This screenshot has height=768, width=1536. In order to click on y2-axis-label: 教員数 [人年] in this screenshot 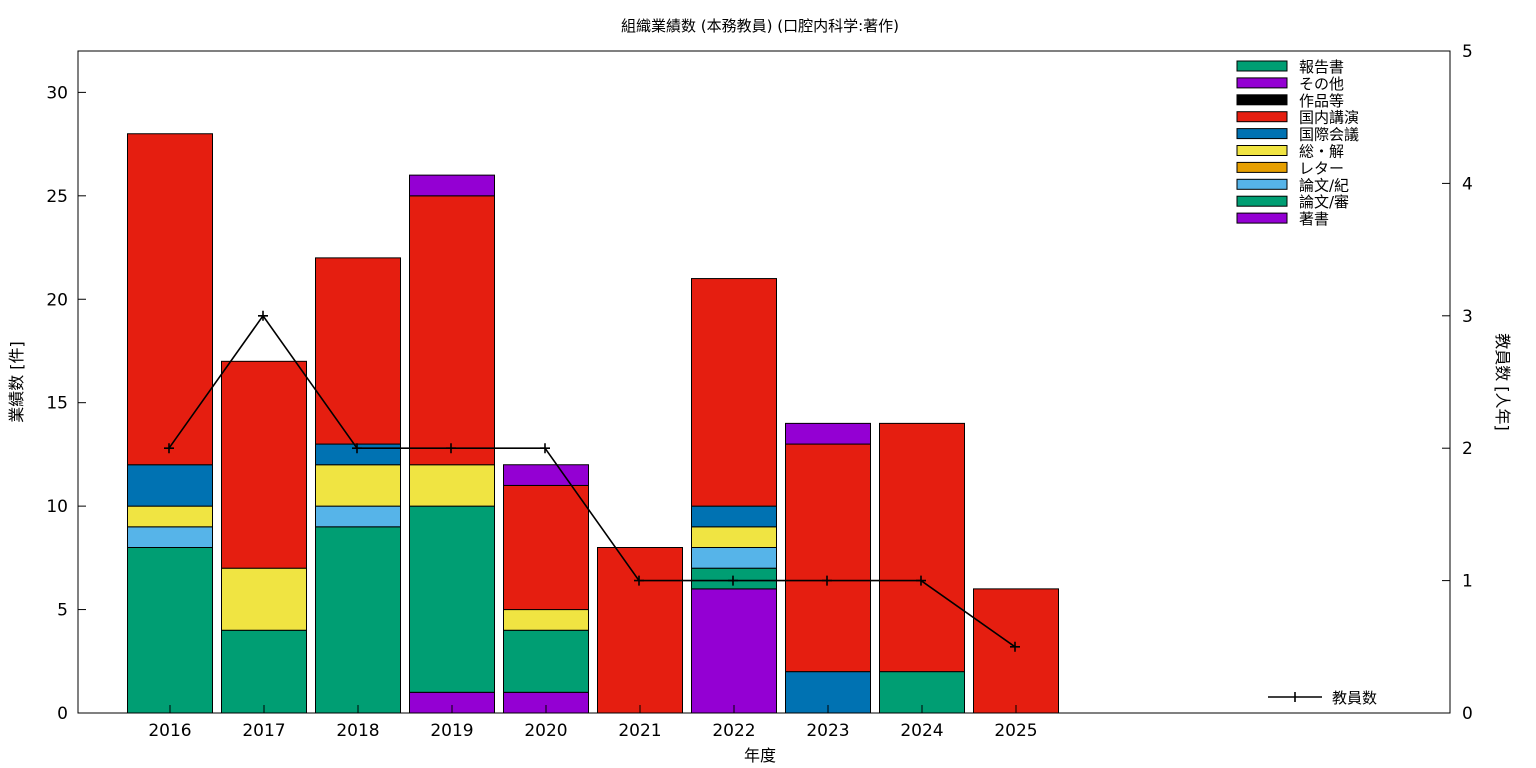, I will do `click(1502, 382)`.